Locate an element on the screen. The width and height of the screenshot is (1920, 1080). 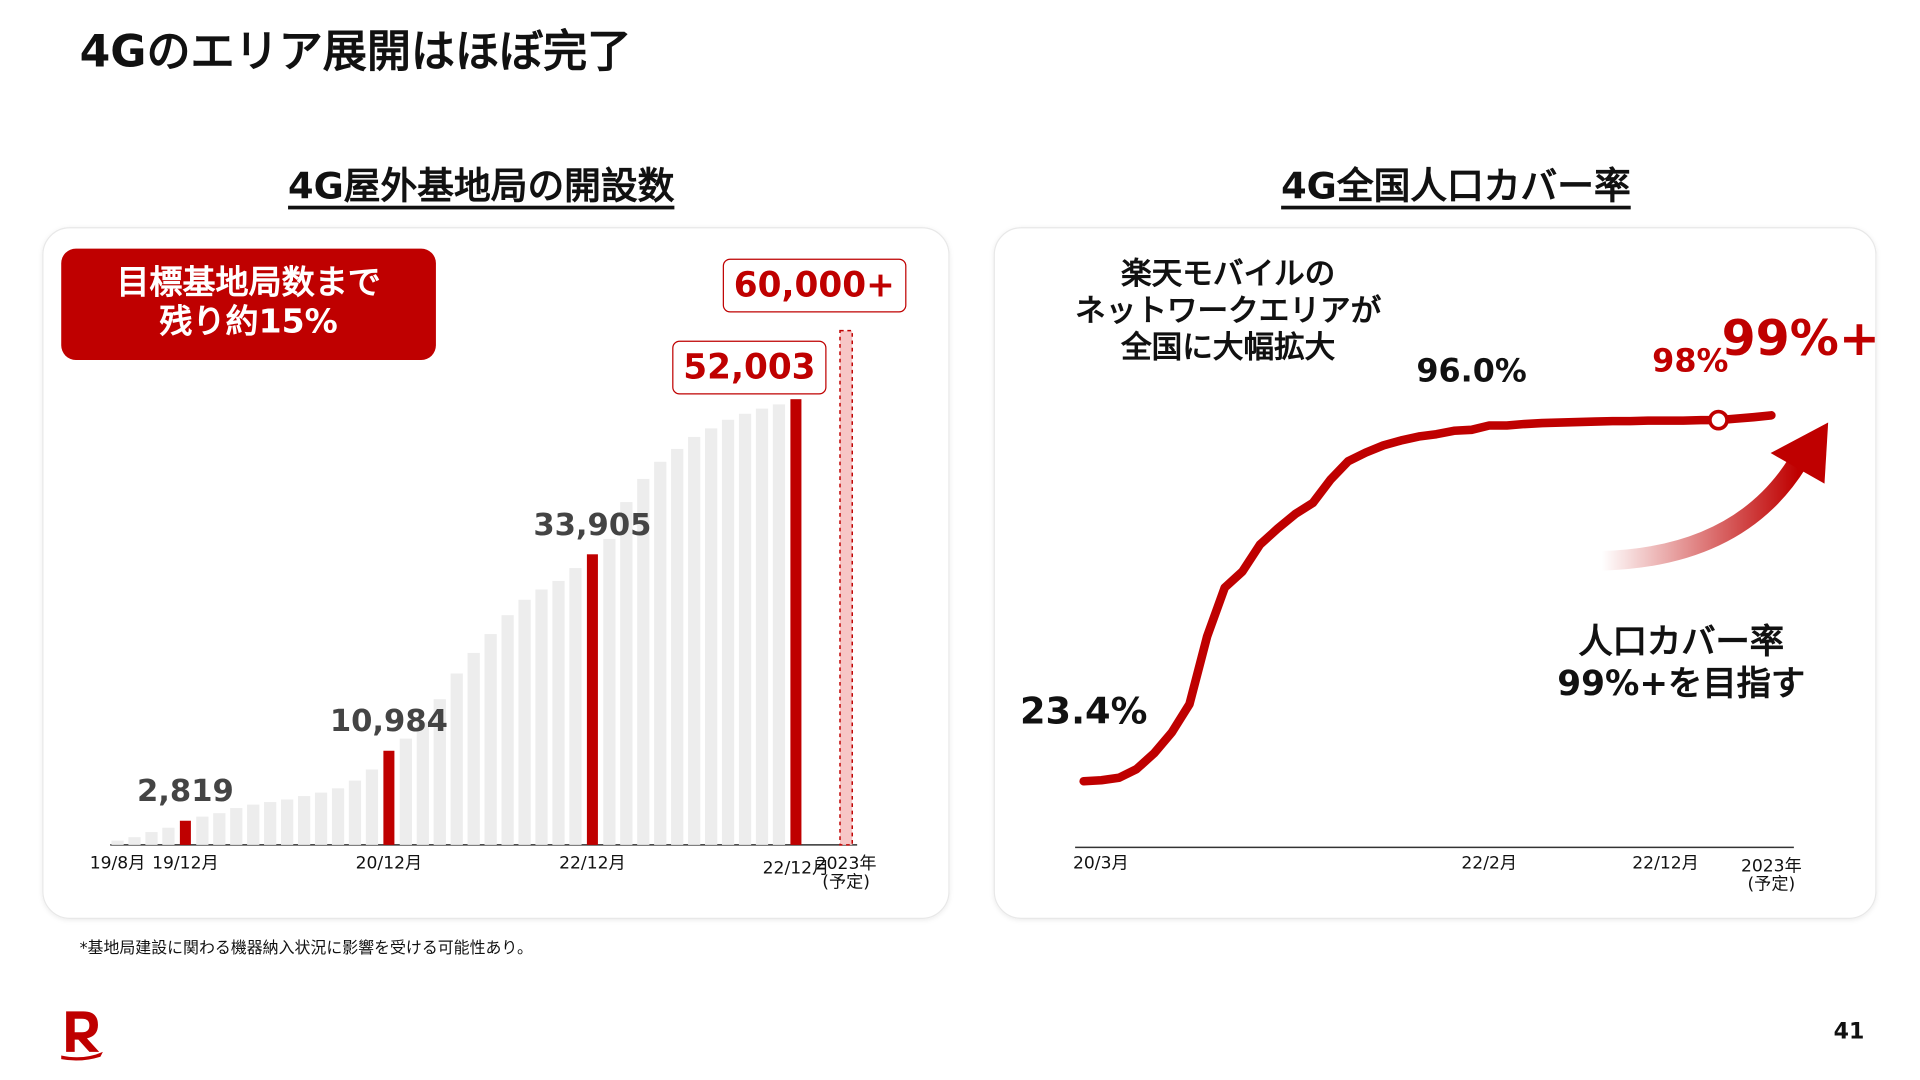
value-label: 2,819 is located at coordinates (185, 790).